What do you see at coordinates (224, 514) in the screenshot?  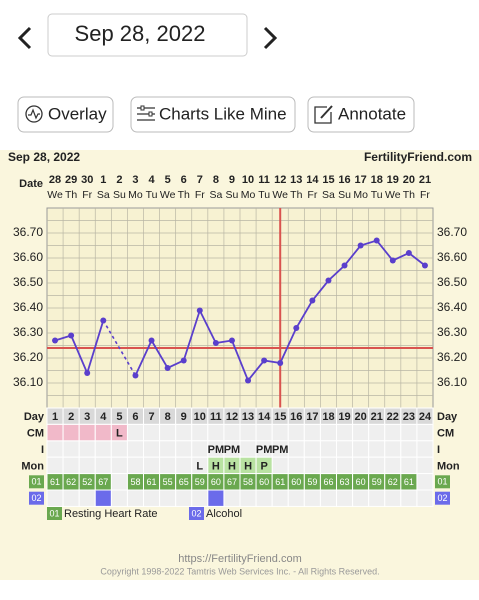 I see `legend-label: Alcohol` at bounding box center [224, 514].